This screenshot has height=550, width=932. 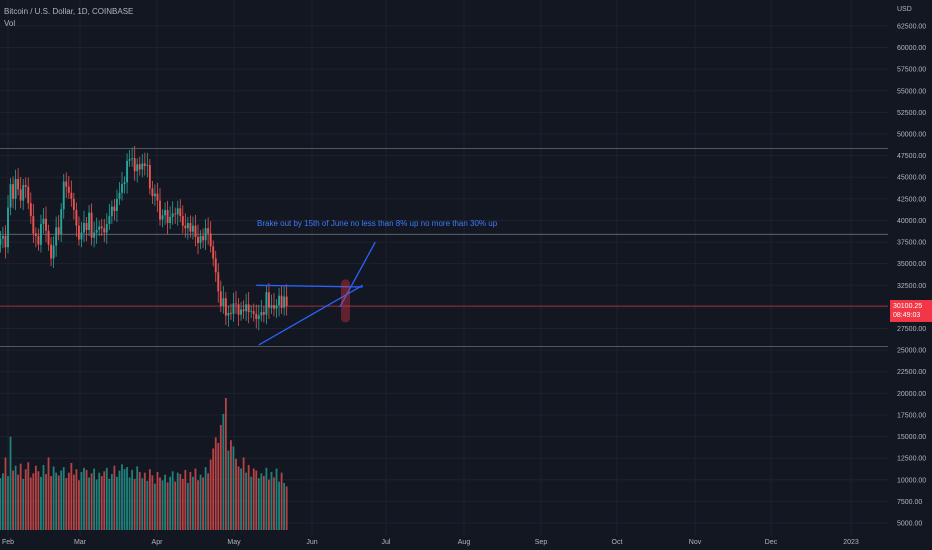 I want to click on price-tick-label: 15000.00, so click(x=911, y=437).